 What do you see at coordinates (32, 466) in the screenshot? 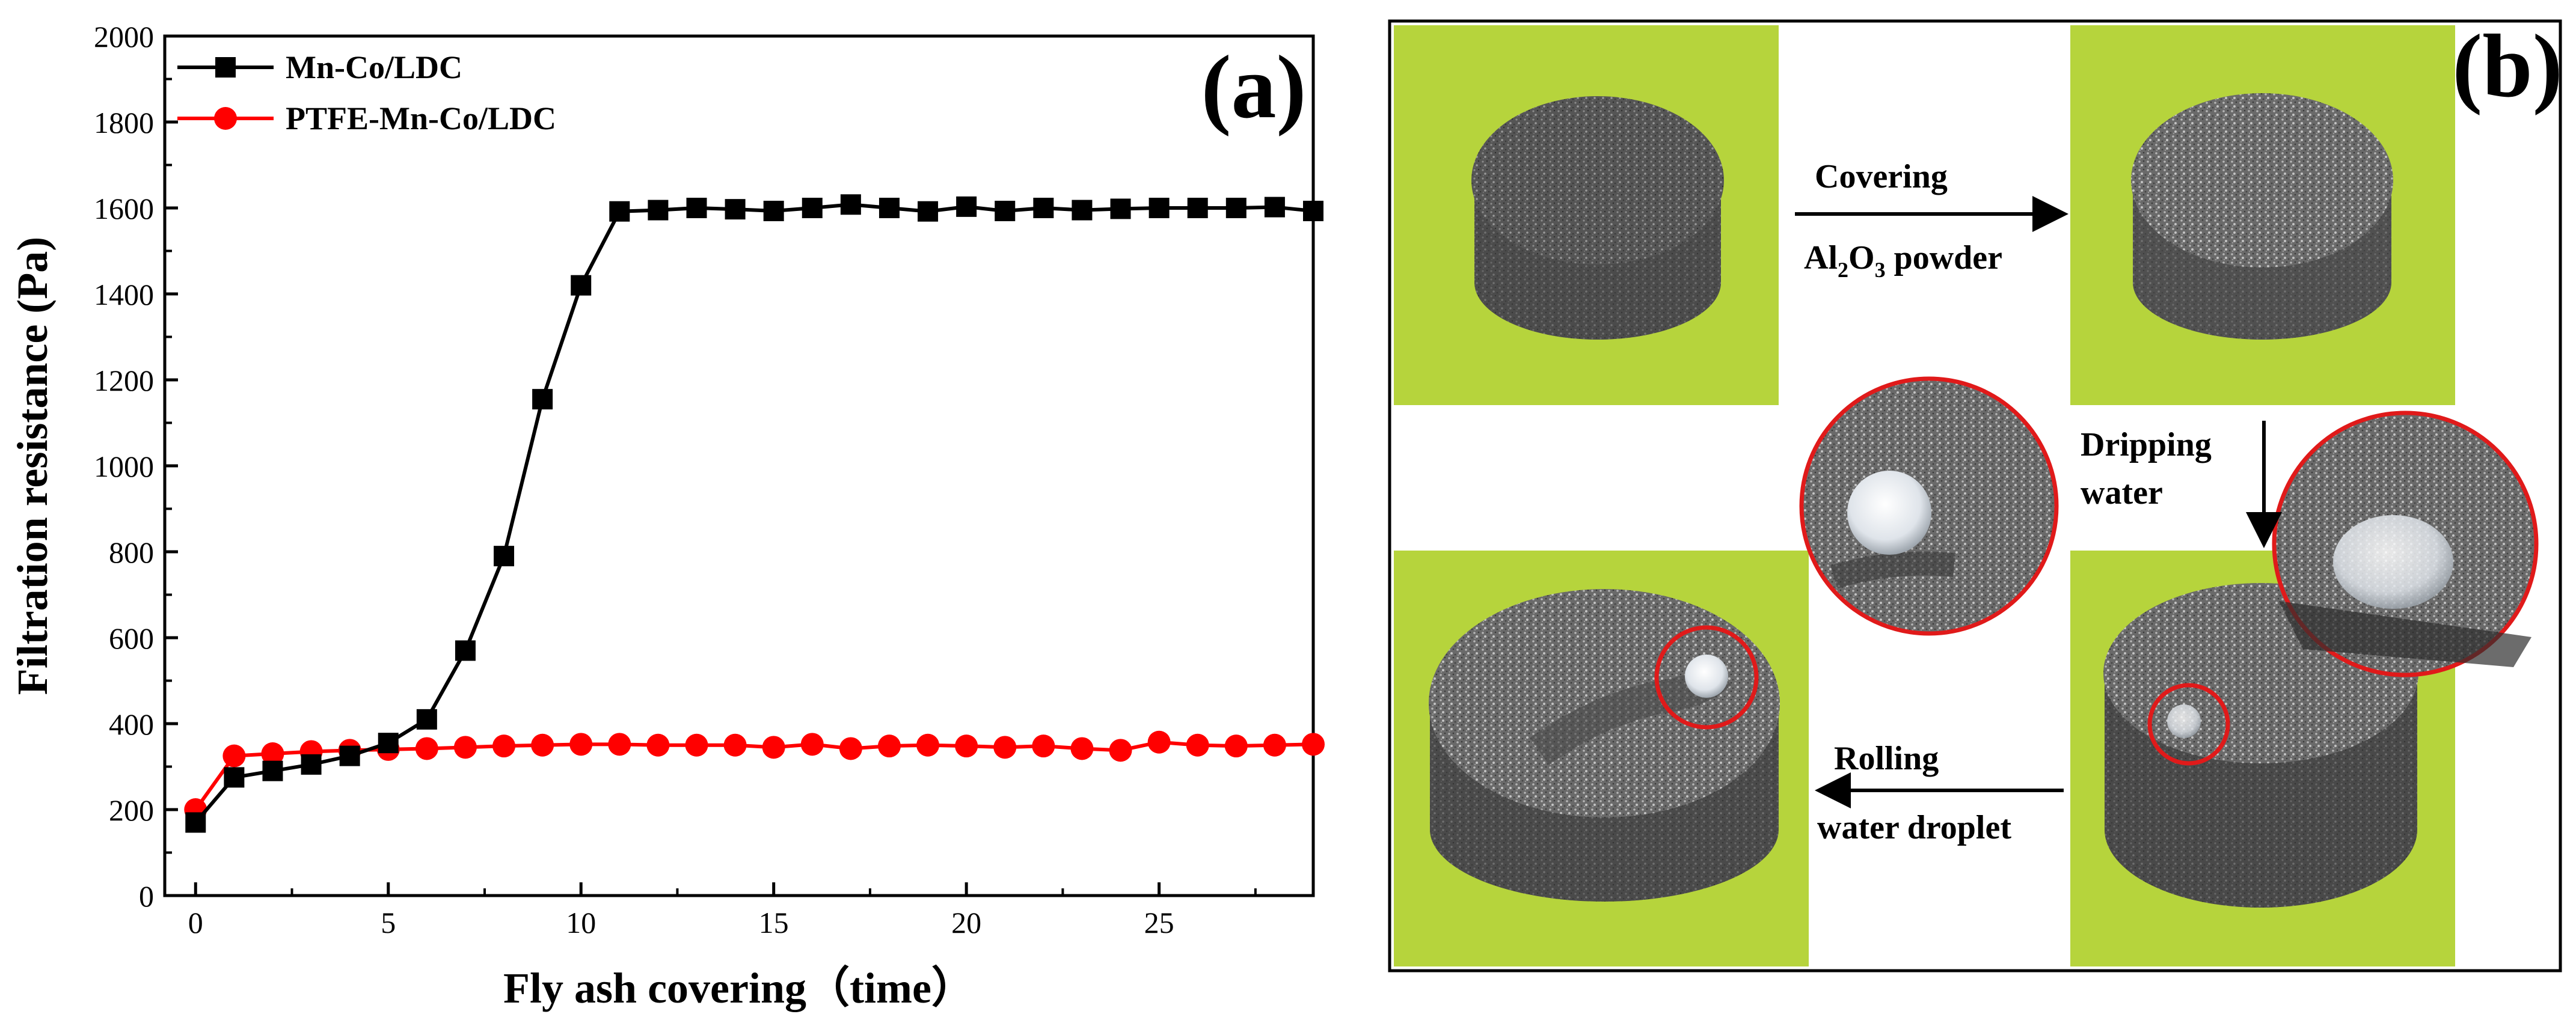
I see `y-axis-label: Filtration resistance (Pa)` at bounding box center [32, 466].